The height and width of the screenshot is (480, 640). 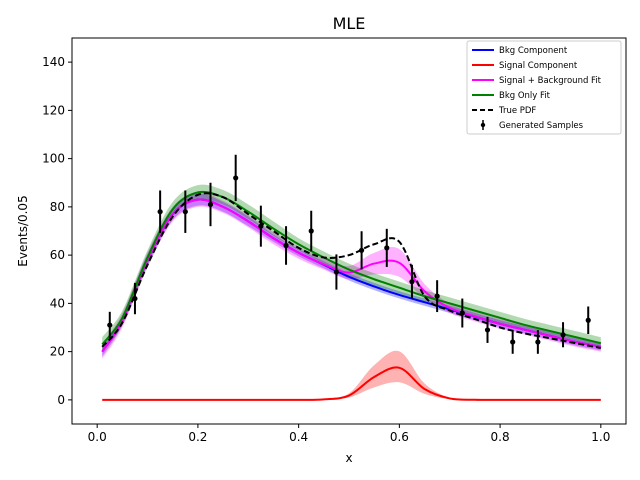 What do you see at coordinates (197, 437) in the screenshot?
I see `x-tick-label: 0.2` at bounding box center [197, 437].